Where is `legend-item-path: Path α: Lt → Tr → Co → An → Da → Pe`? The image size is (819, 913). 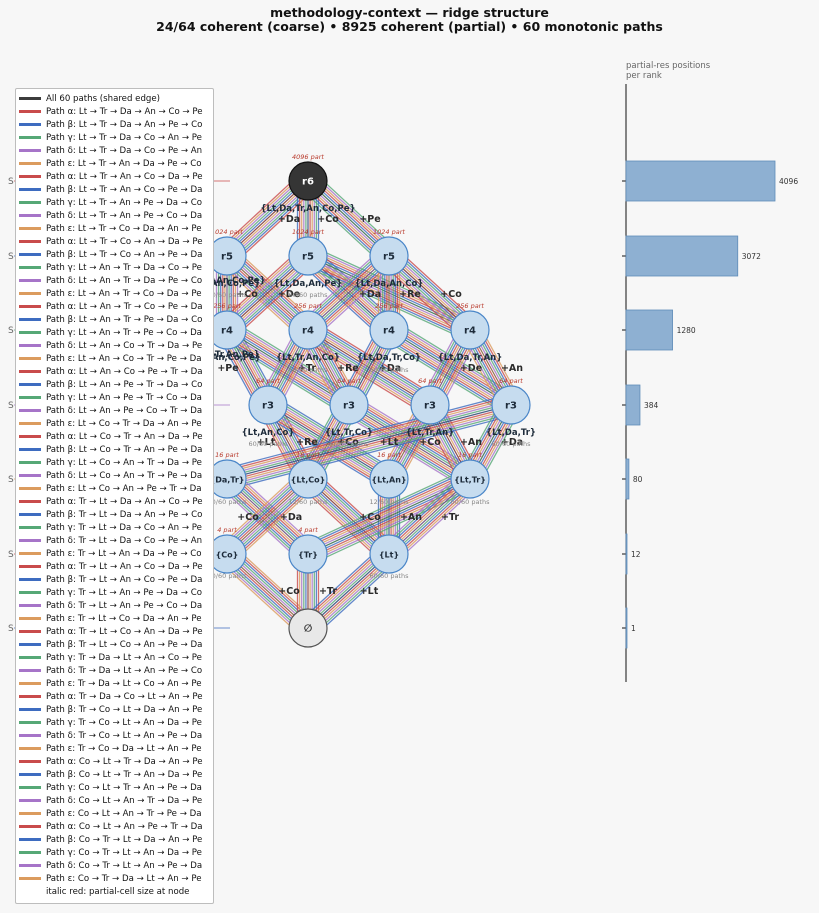 legend-item-path: Path α: Lt → Tr → Co → An → Da → Pe is located at coordinates (116, 241).